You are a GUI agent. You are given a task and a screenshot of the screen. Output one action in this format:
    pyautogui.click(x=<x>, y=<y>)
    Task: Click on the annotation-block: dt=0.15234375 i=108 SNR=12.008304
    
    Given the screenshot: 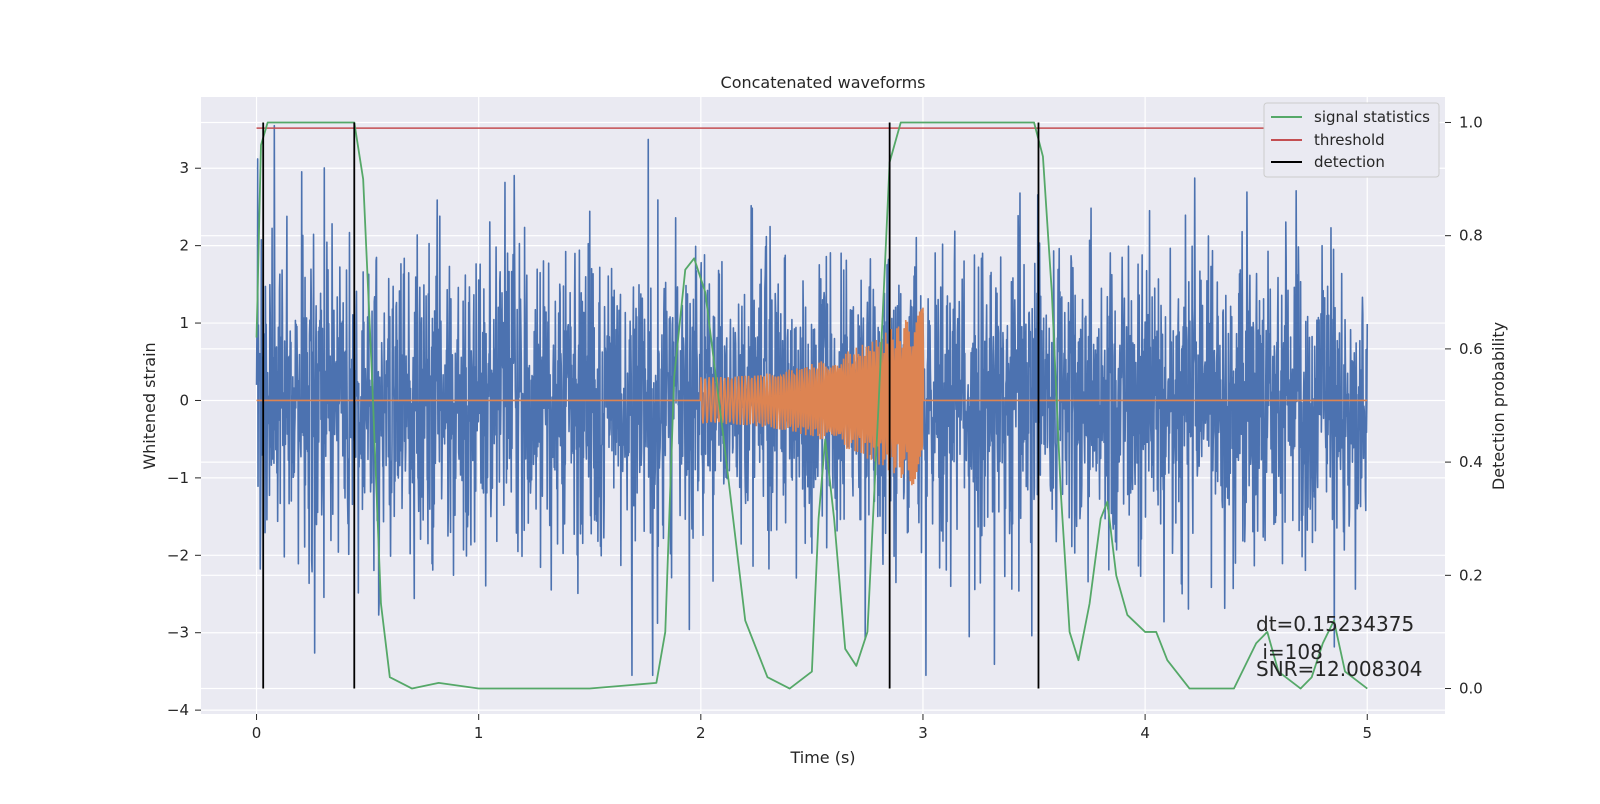 What is the action you would take?
    pyautogui.click(x=1339, y=646)
    